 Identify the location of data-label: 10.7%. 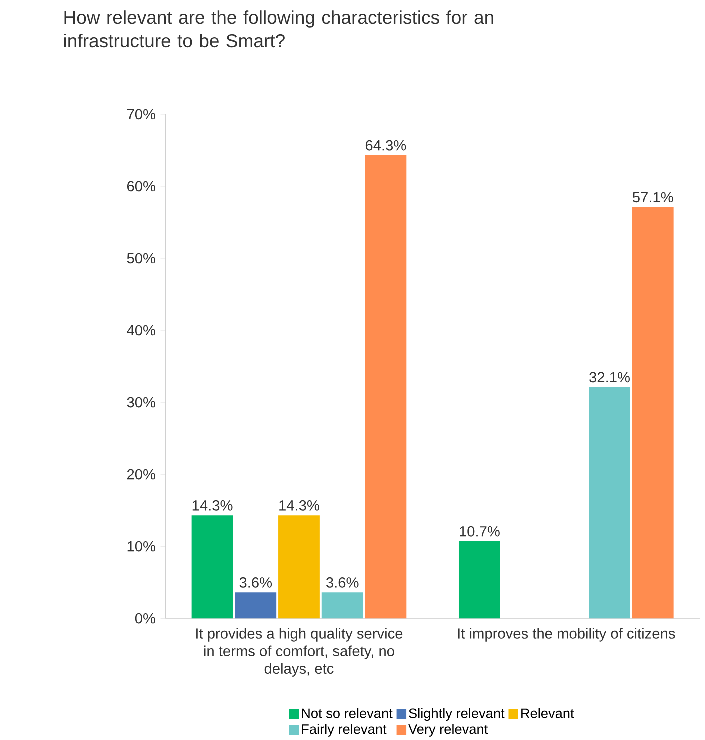
(480, 531).